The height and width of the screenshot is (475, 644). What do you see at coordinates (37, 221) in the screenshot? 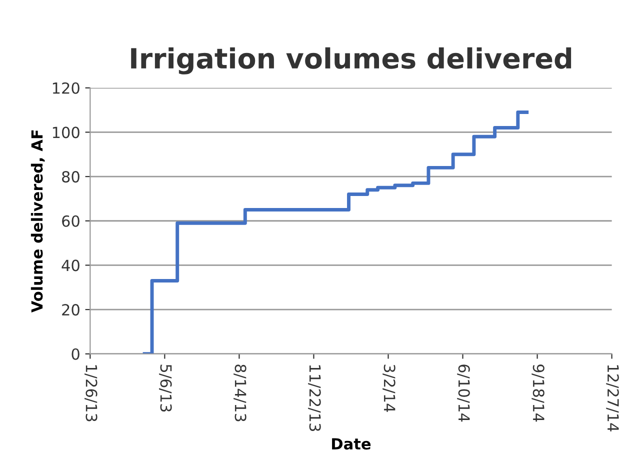
I see `y-axis-title: Volume delivered, AF` at bounding box center [37, 221].